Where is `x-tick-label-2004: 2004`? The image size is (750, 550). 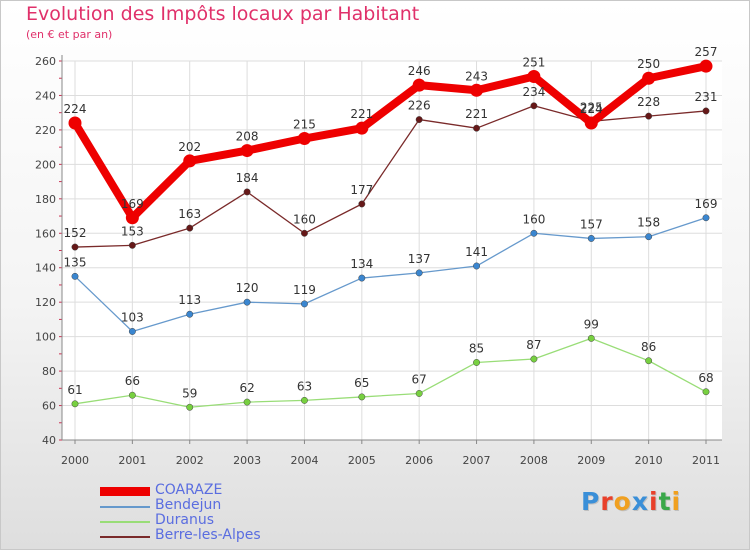
x-tick-label-2004: 2004 is located at coordinates (304, 460).